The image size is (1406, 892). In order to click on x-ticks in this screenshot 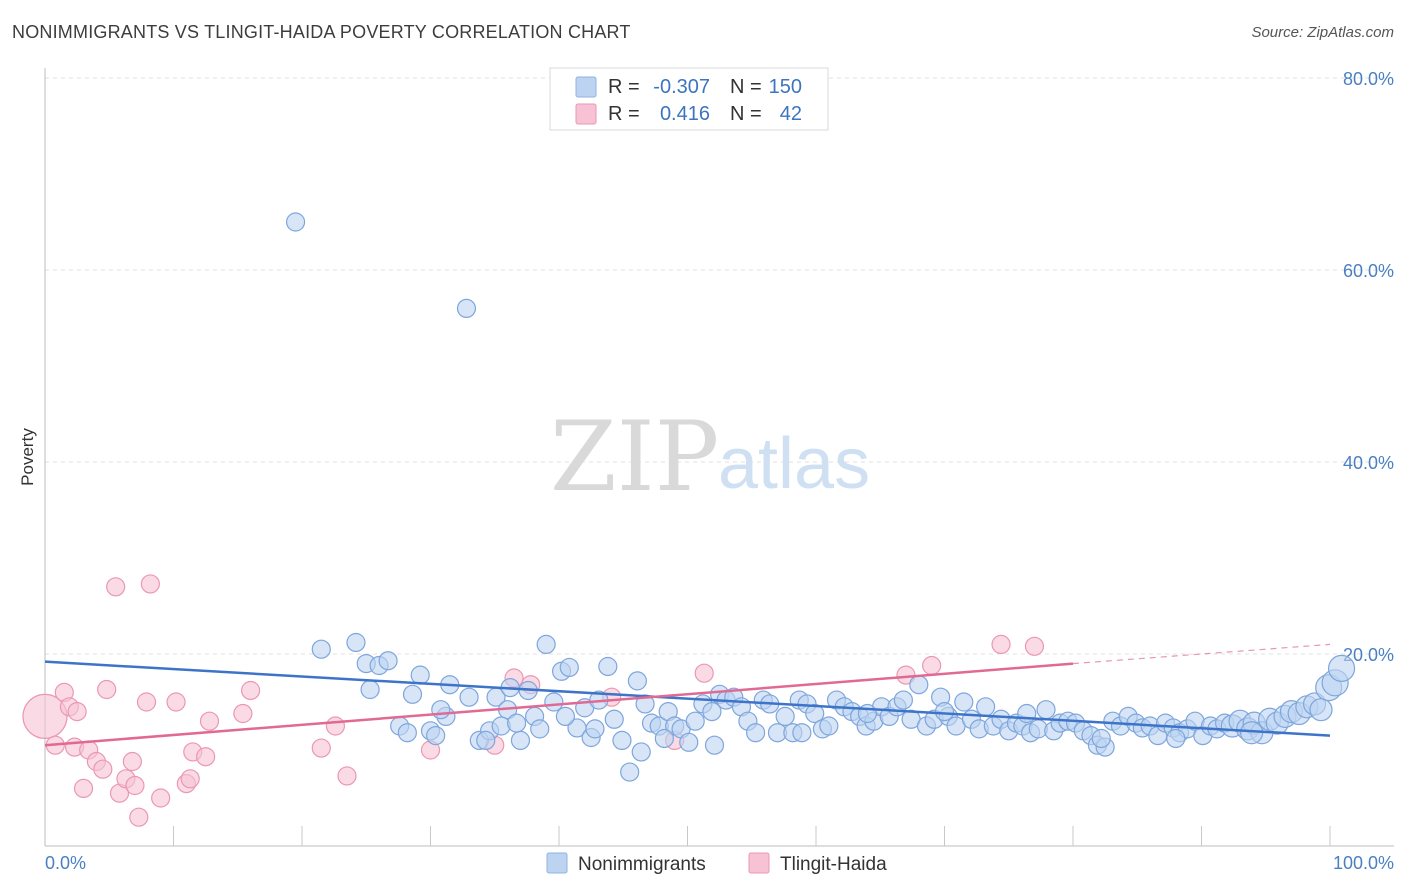, I will do `click(752, 836)`.